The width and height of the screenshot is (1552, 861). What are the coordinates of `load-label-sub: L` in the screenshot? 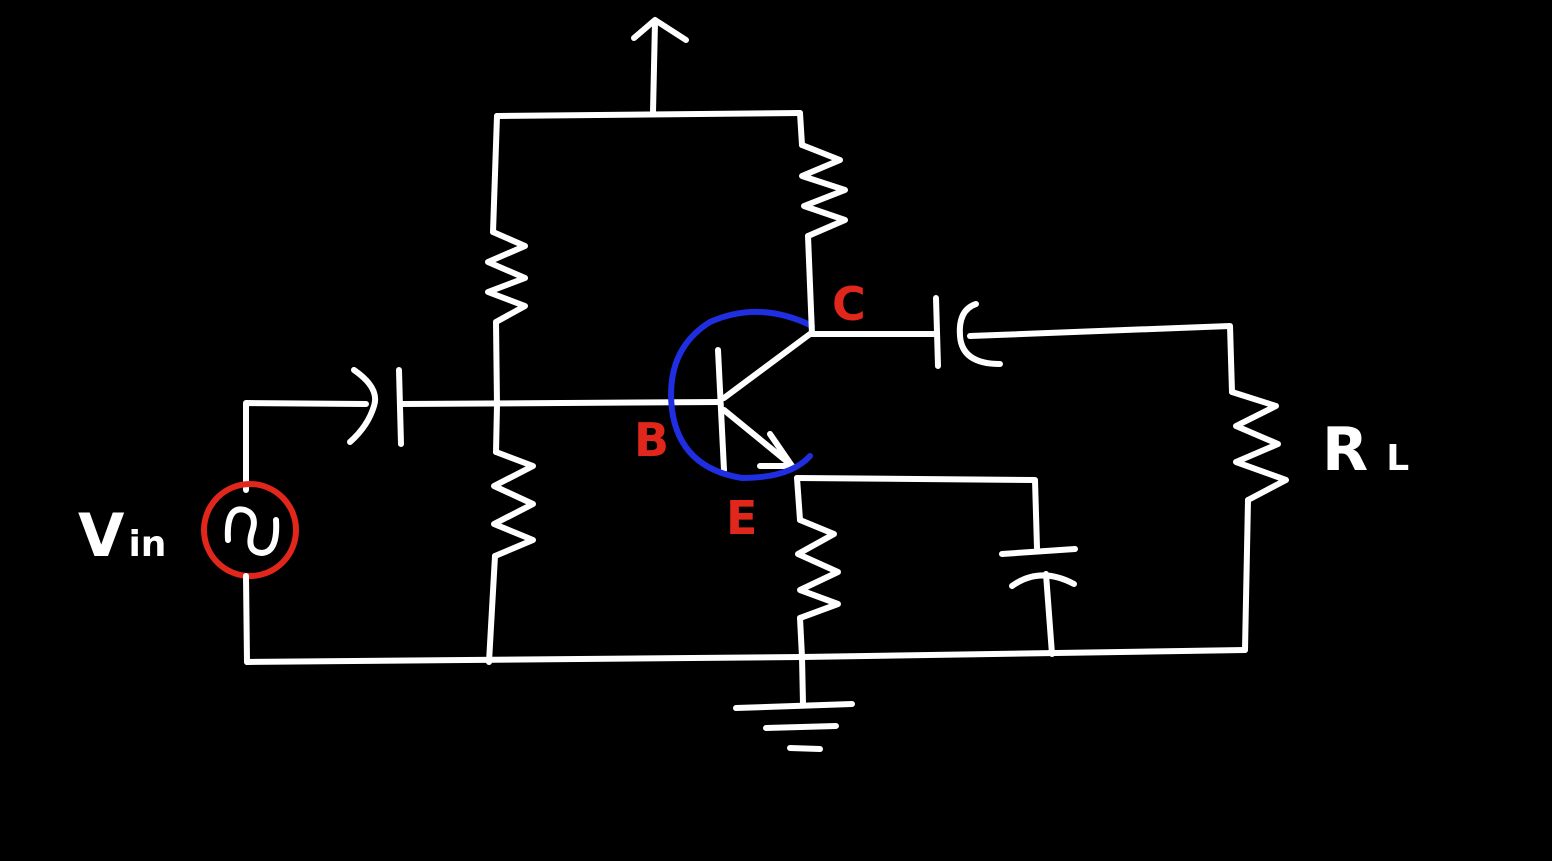 It's located at (1397, 458).